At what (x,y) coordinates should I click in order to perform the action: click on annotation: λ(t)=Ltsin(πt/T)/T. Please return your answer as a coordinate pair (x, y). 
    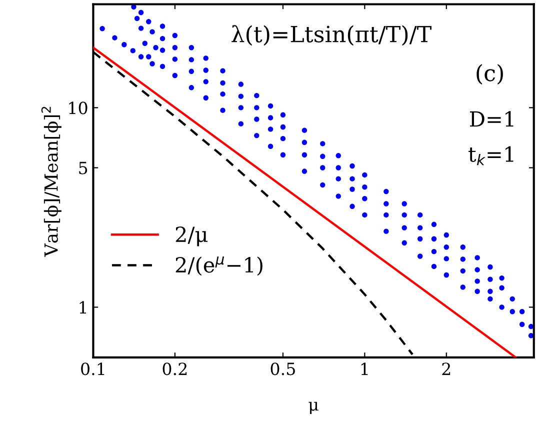
    Looking at the image, I should click on (332, 35).